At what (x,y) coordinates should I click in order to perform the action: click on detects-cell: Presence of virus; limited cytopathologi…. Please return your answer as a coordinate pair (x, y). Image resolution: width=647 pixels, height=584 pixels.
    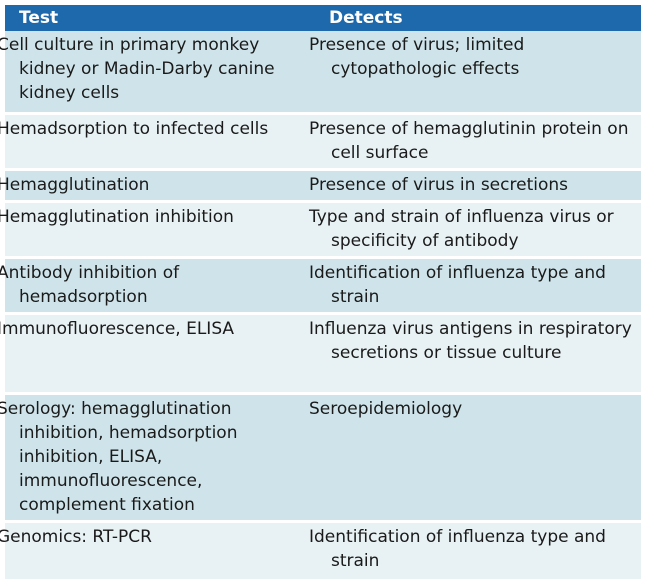
    Looking at the image, I should click on (417, 57).